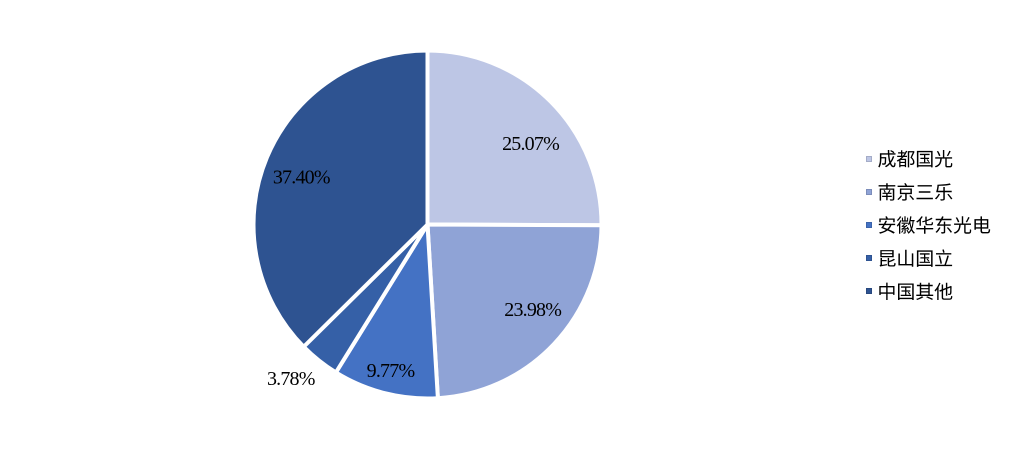  I want to click on svg-text: 9.77%, so click(391, 371).